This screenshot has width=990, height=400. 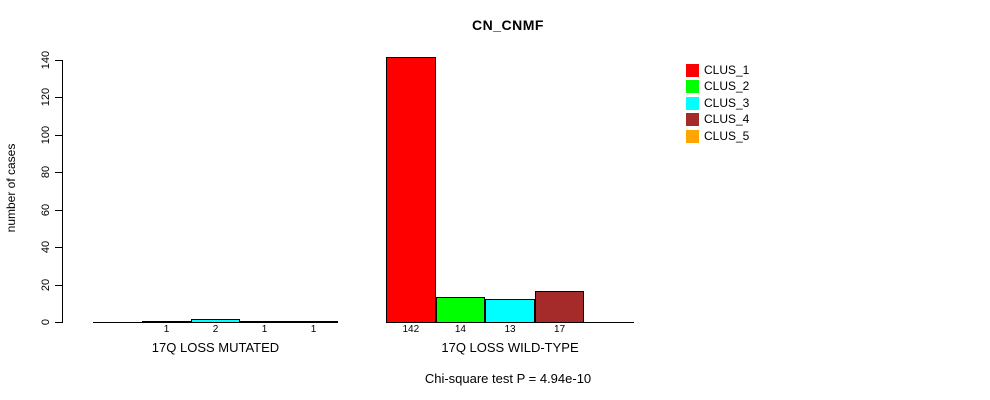 I want to click on legend: CLUS_1 CLUS_2 CLUS_3 CLUS_4 CLUS_5, so click(x=717, y=103).